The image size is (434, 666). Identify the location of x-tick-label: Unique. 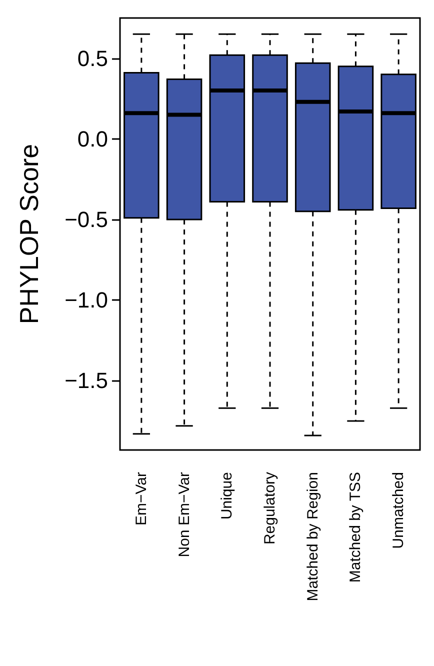
(227, 496).